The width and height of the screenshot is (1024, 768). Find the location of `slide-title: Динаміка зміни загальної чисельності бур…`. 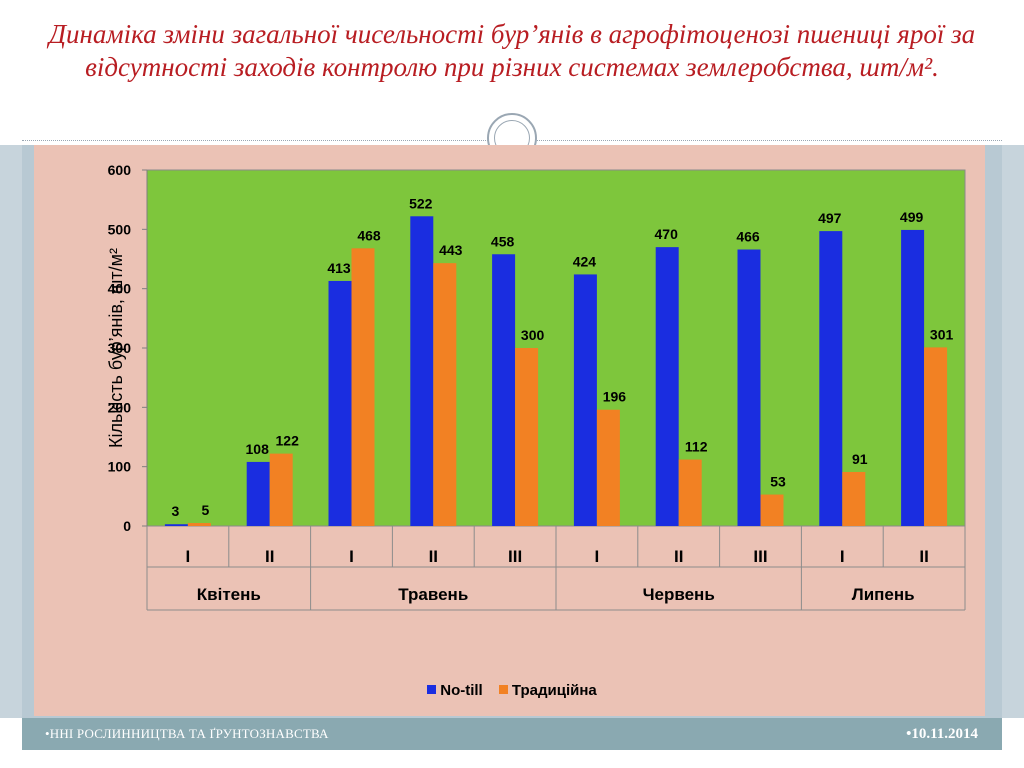

slide-title: Динаміка зміни загальної чисельності бур… is located at coordinates (512, 50).